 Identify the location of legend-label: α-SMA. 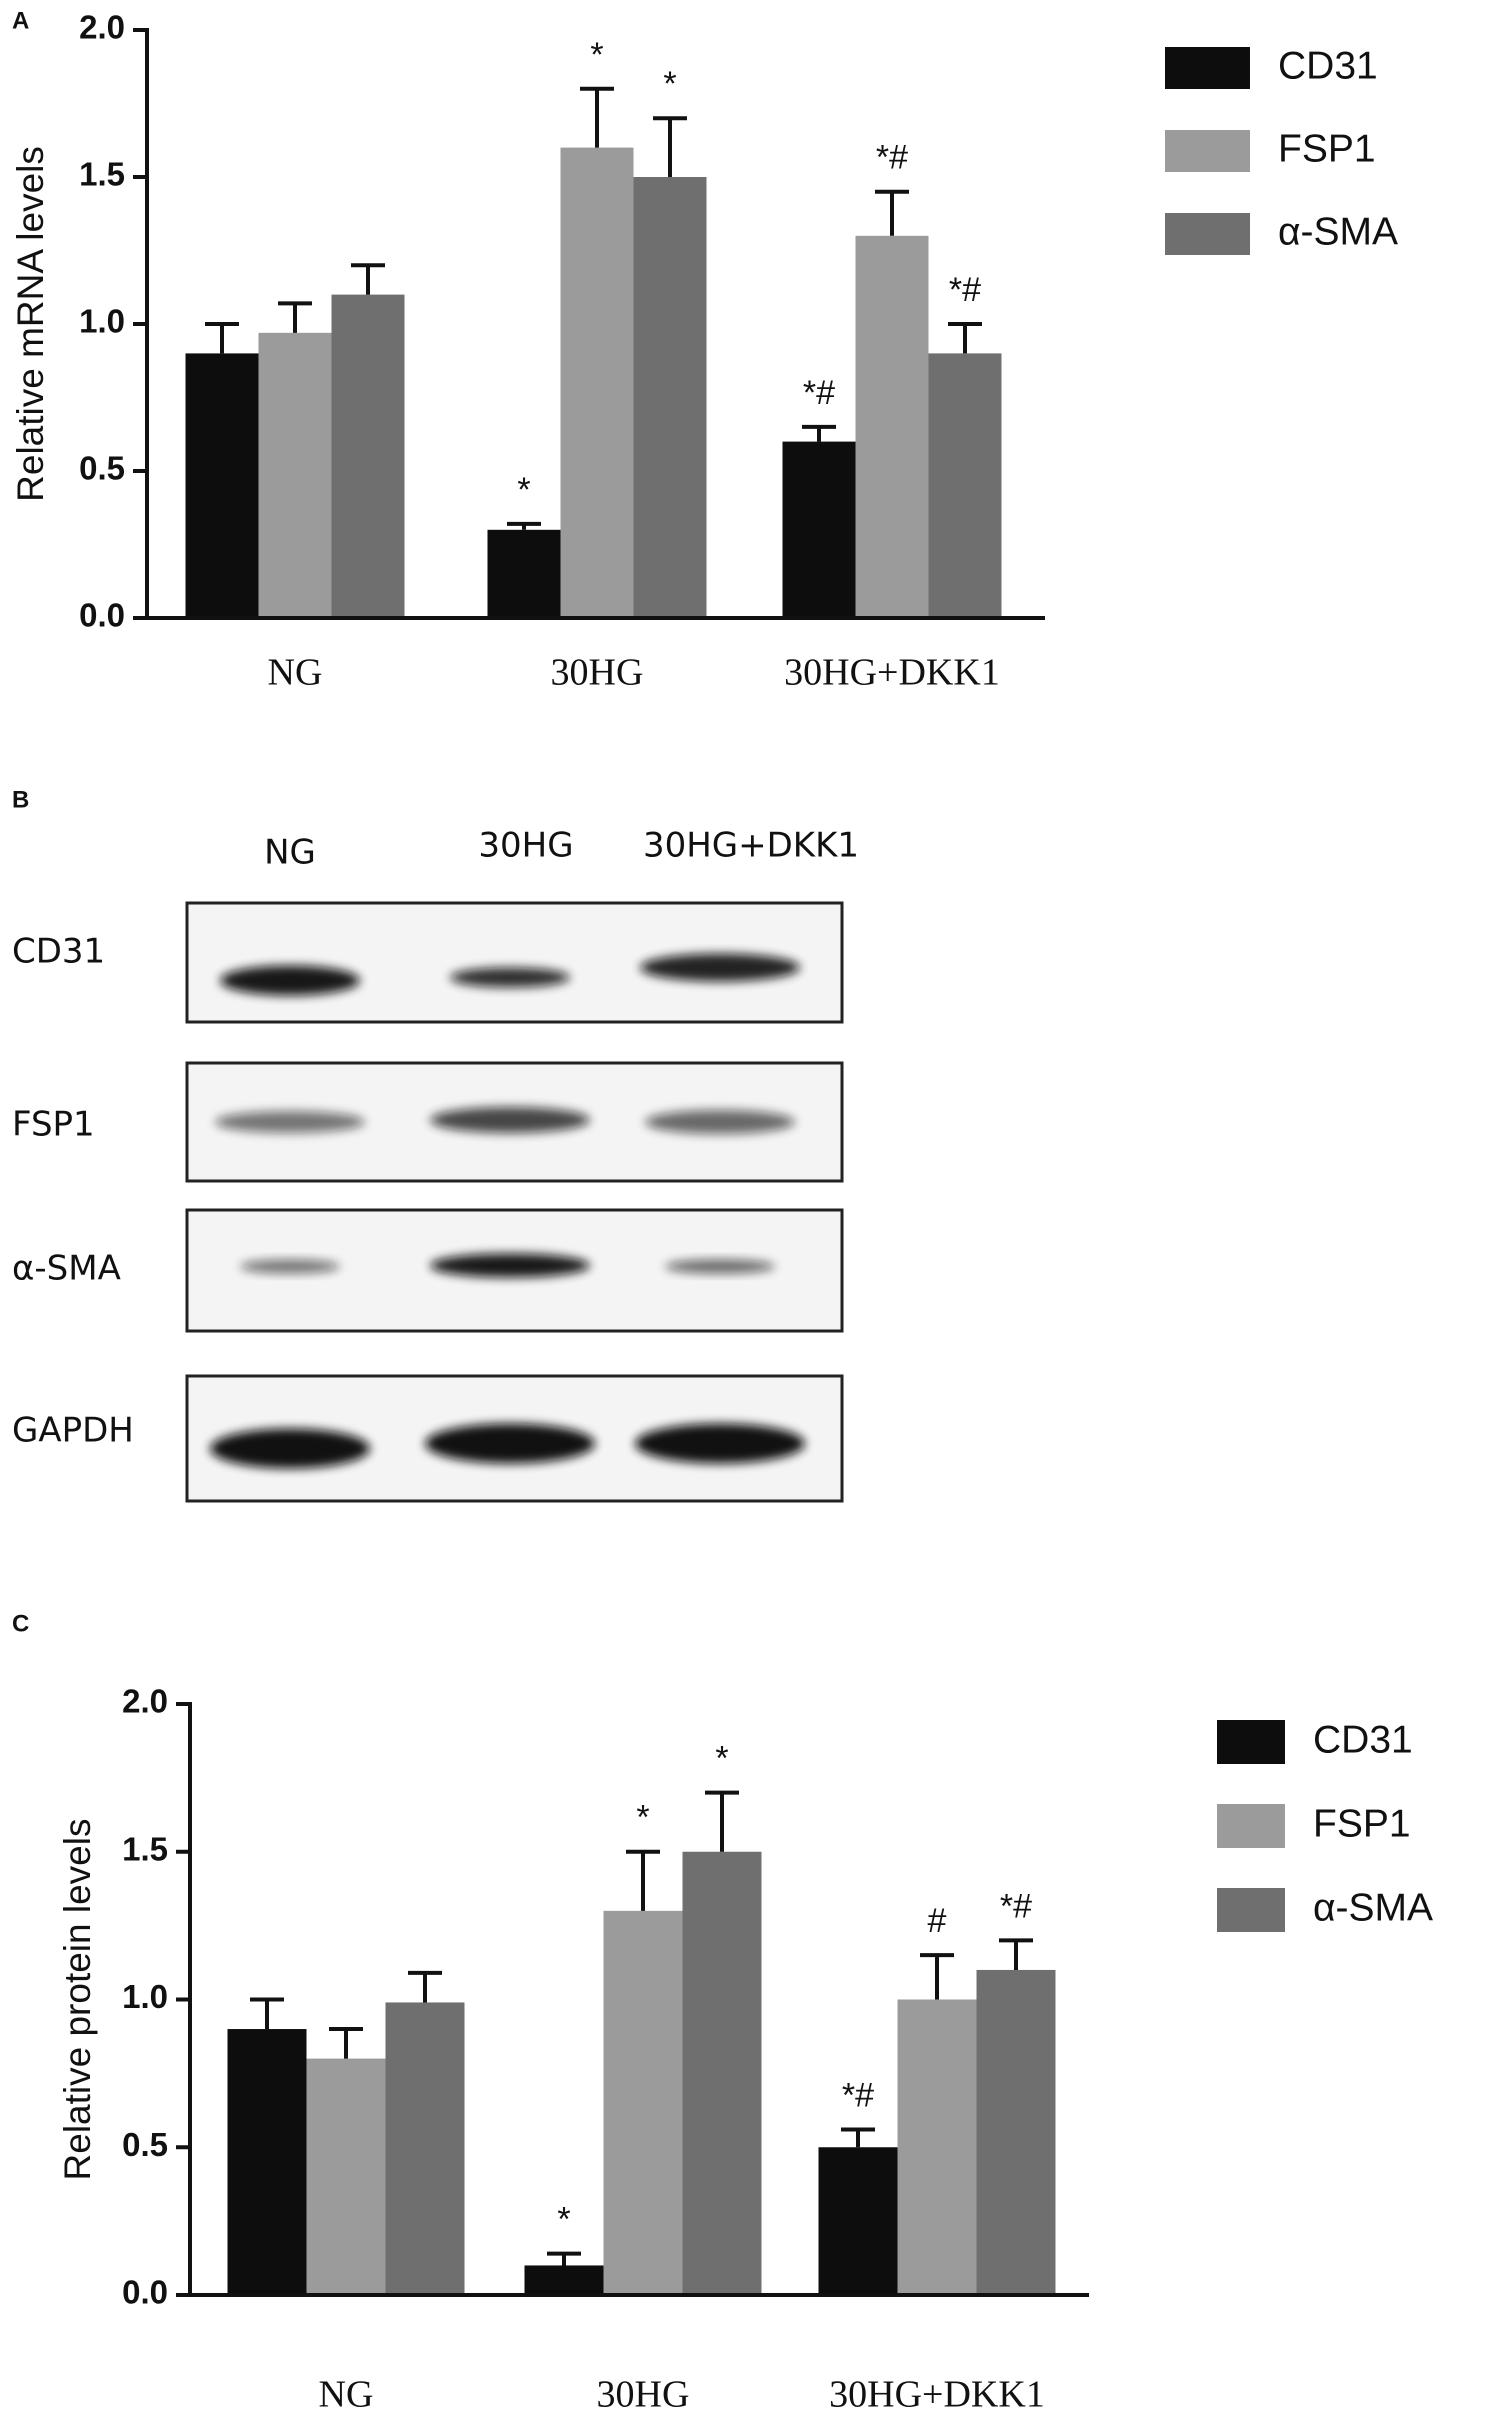
(1373, 1907).